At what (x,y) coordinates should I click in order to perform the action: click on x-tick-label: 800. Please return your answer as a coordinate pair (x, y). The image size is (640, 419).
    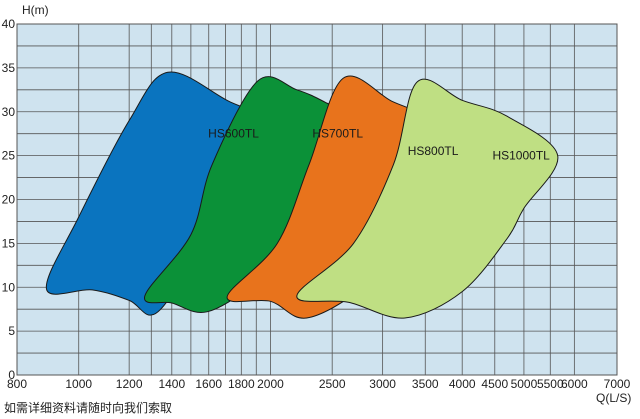
    Looking at the image, I should click on (17, 384).